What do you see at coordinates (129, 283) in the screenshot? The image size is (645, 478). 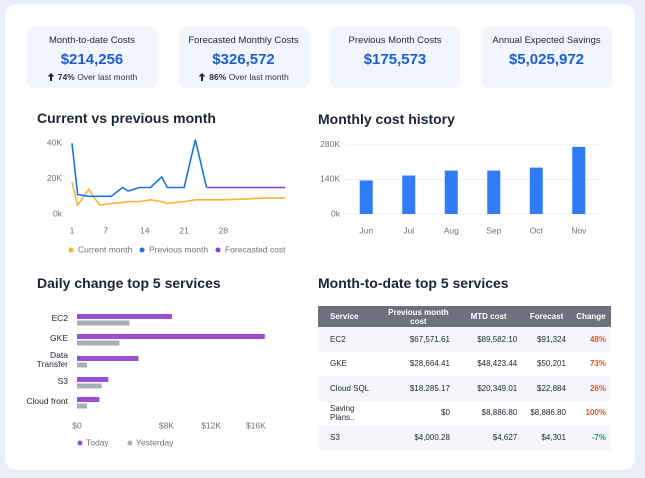 I see `section-title: Daily change top 5 services` at bounding box center [129, 283].